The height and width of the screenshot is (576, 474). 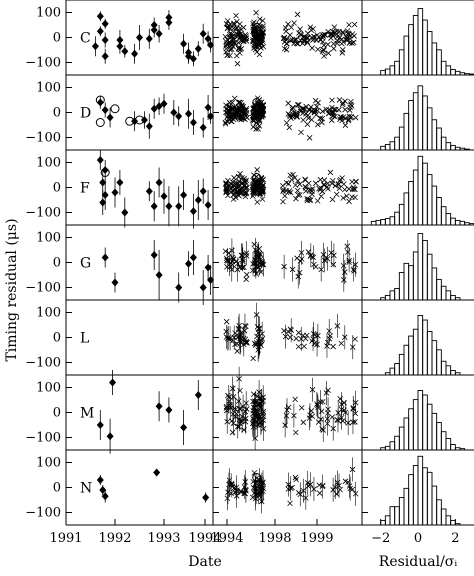 I want to click on x-tick-label: 1992, so click(x=114, y=538).